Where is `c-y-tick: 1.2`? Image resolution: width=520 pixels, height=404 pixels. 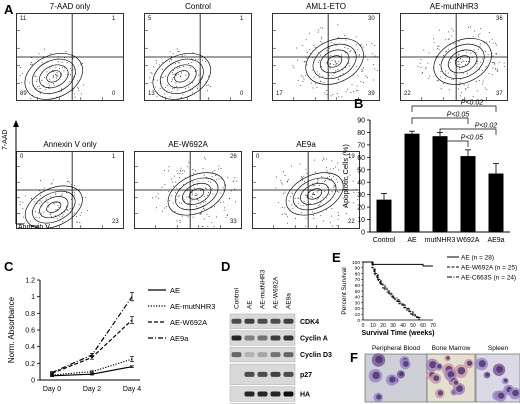 c-y-tick: 1.2 is located at coordinates (30, 281).